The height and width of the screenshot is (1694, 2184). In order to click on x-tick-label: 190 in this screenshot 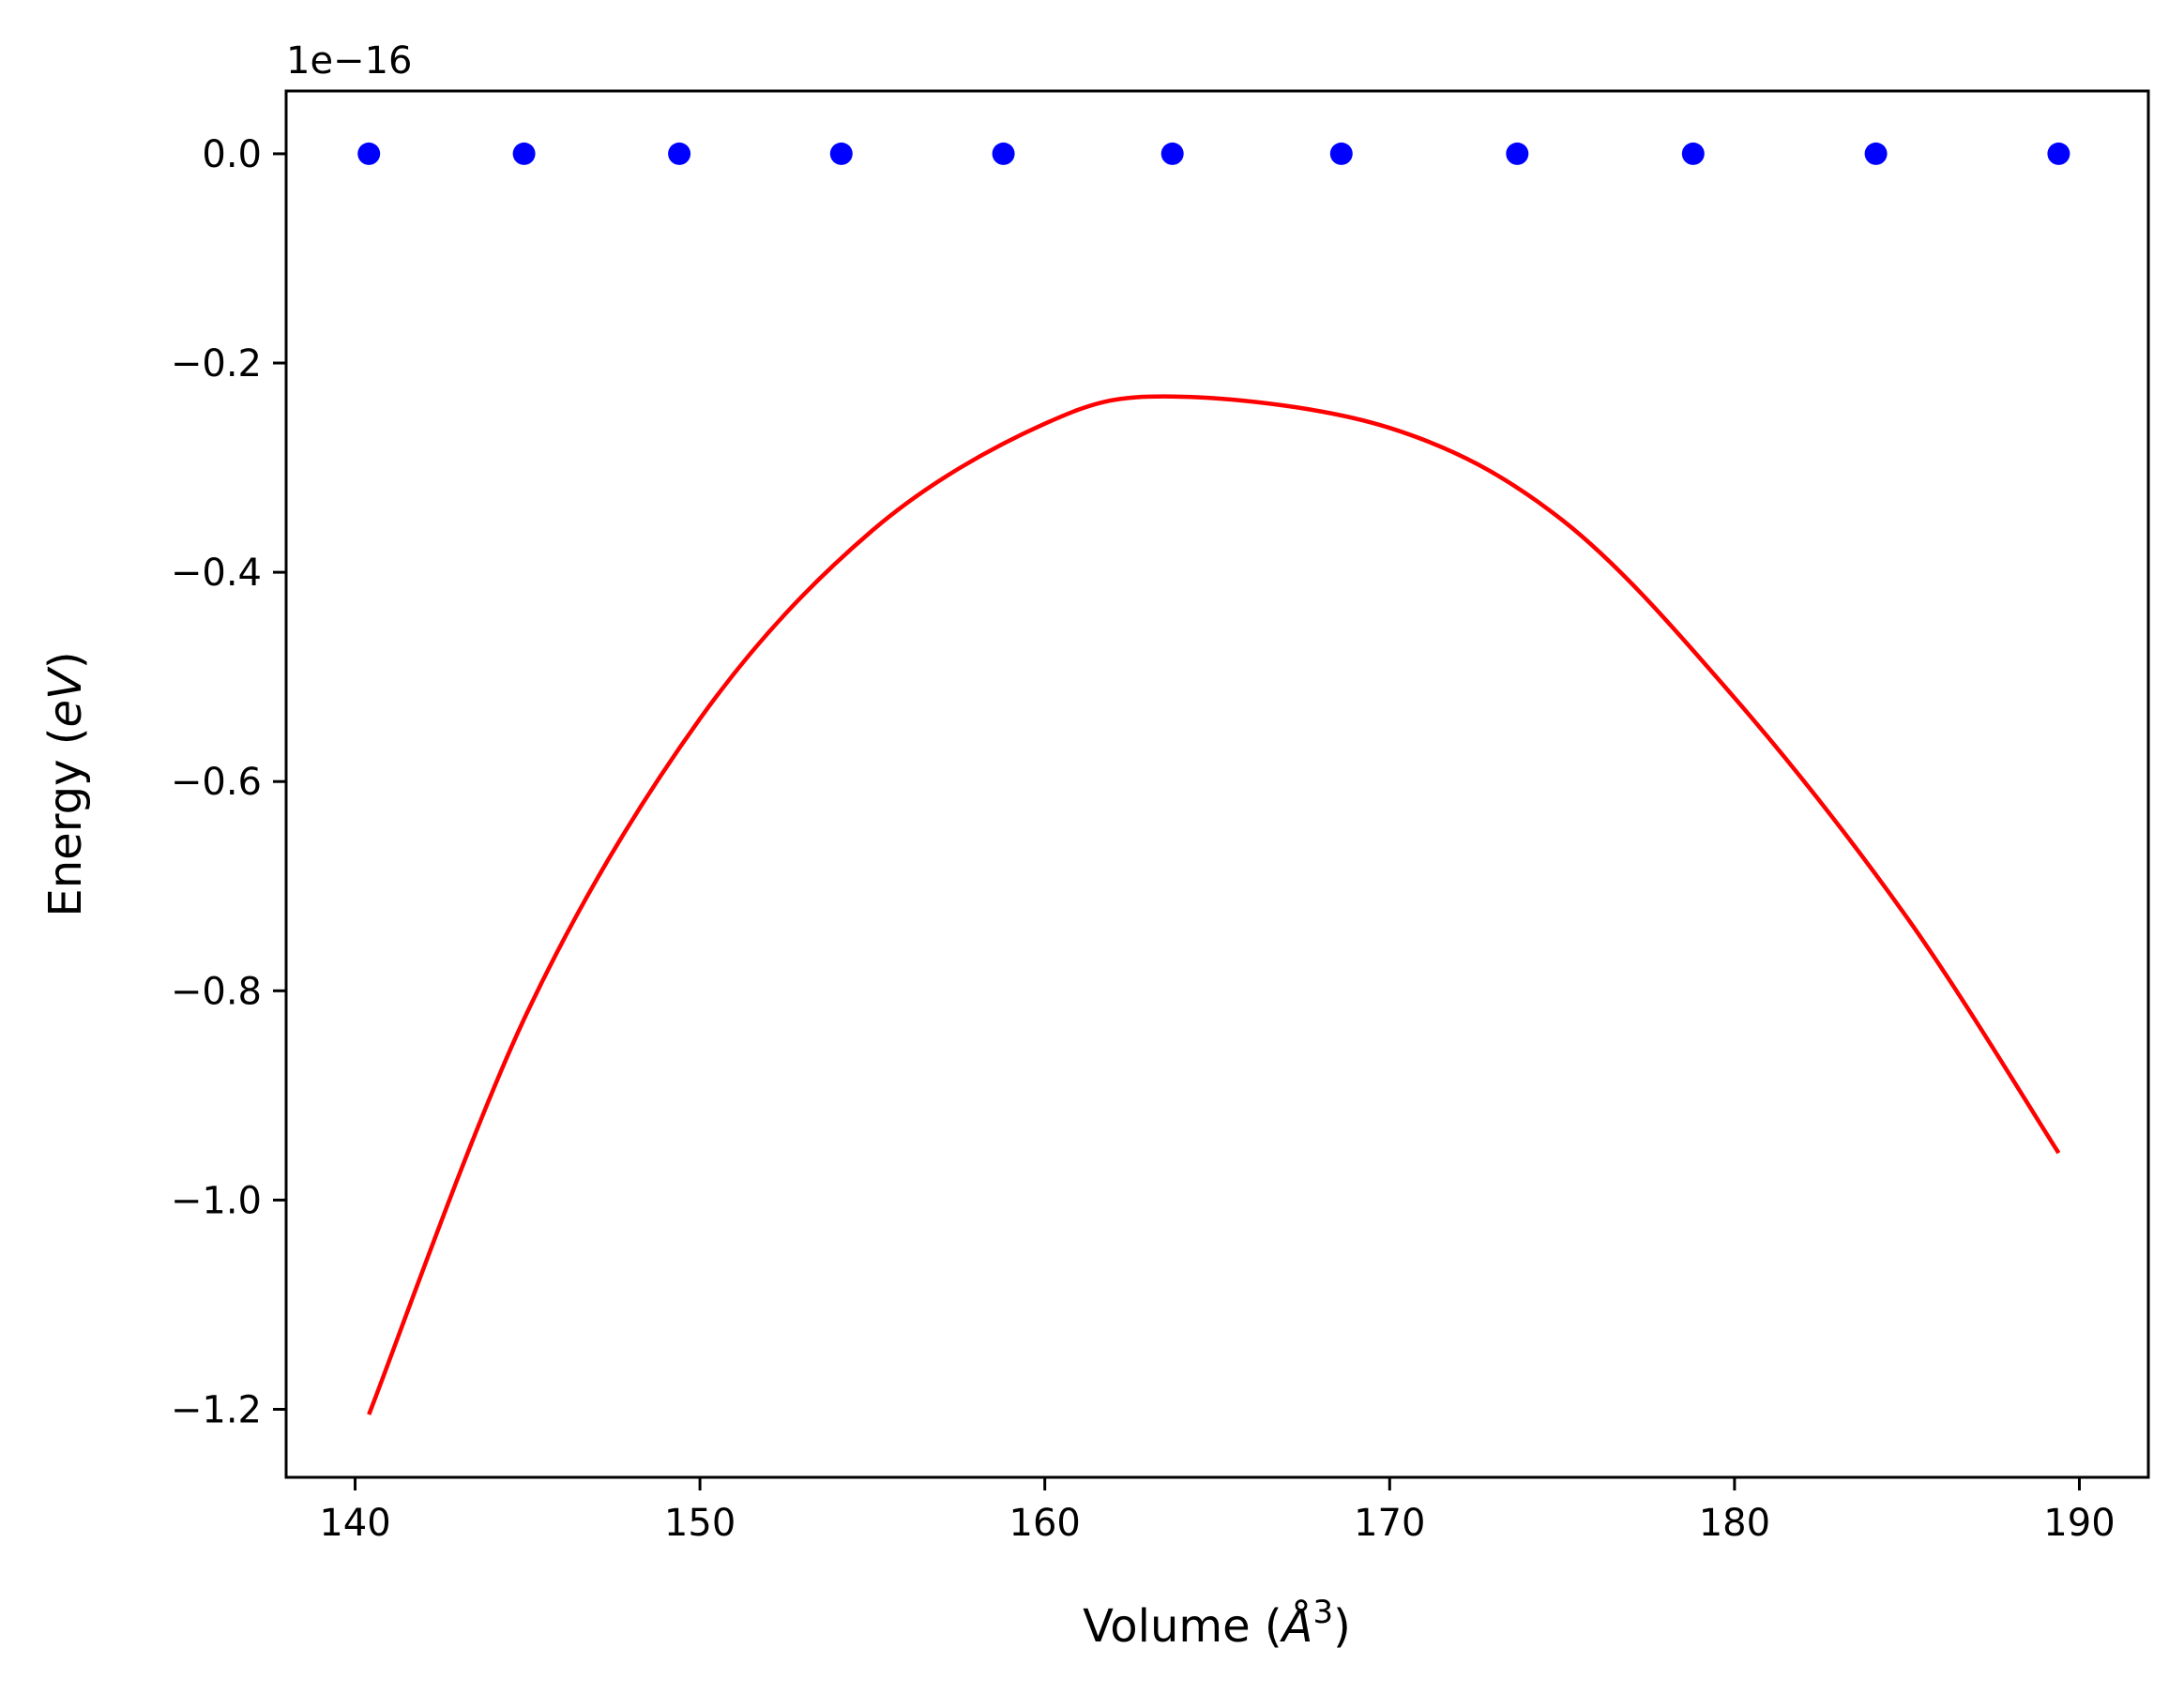, I will do `click(2079, 1523)`.